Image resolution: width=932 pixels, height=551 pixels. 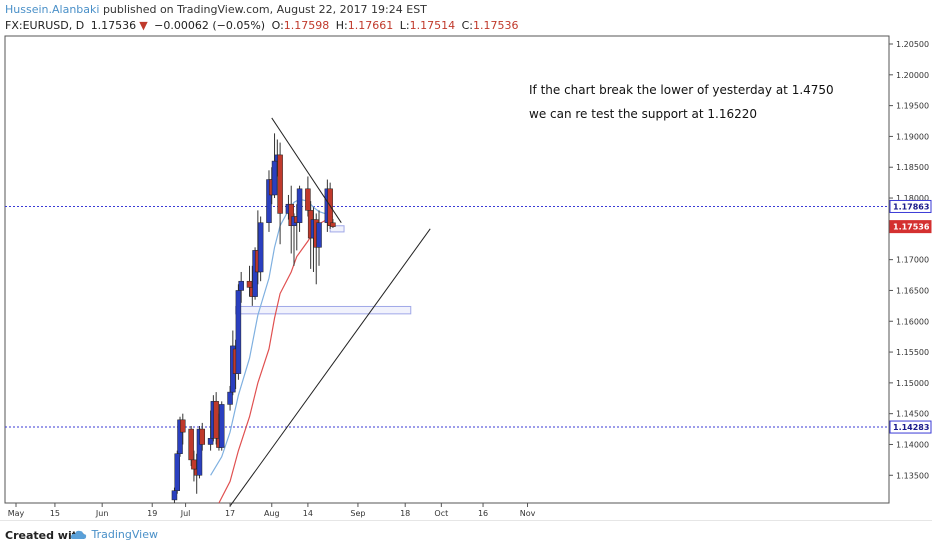 What do you see at coordinates (912, 352) in the screenshot?
I see `y-tick-label: 1.15500` at bounding box center [912, 352].